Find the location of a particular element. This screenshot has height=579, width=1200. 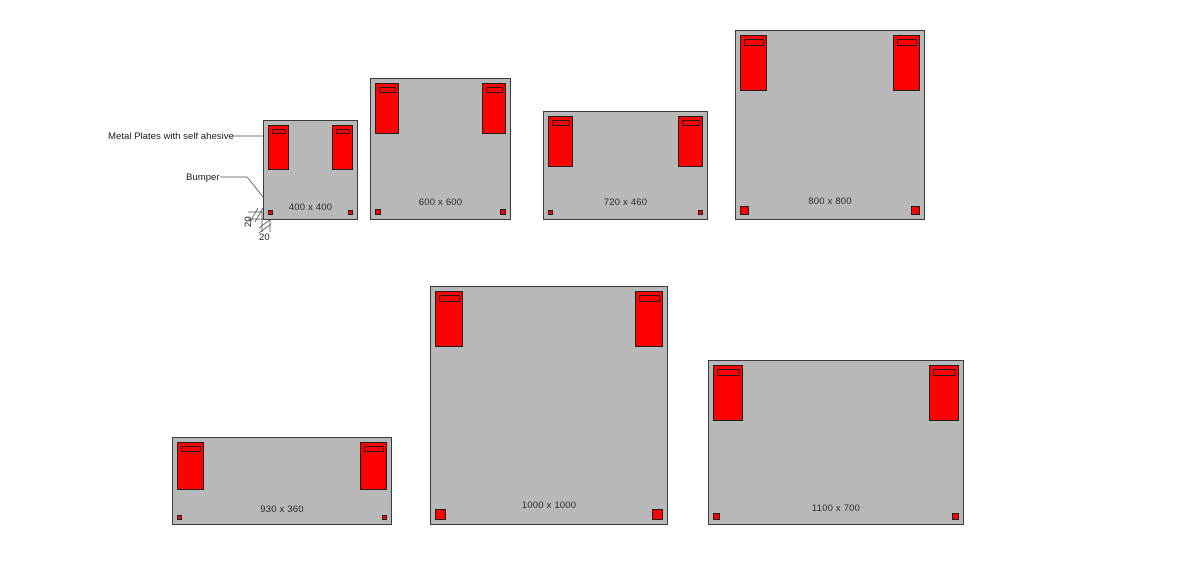

panel-size-label: 720 x 460 is located at coordinates (625, 202).